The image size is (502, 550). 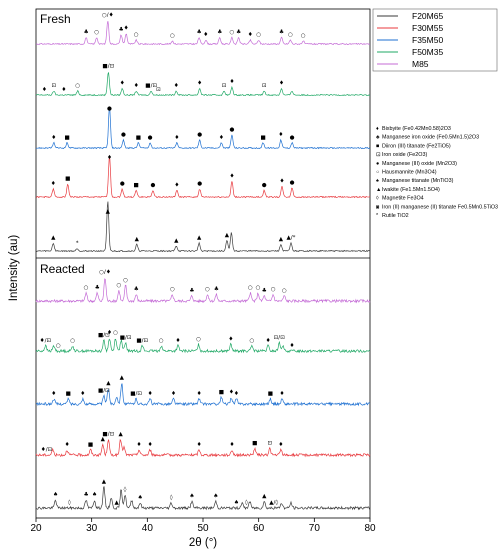 What do you see at coordinates (427, 40) in the screenshot?
I see `legend-entry: F35M50` at bounding box center [427, 40].